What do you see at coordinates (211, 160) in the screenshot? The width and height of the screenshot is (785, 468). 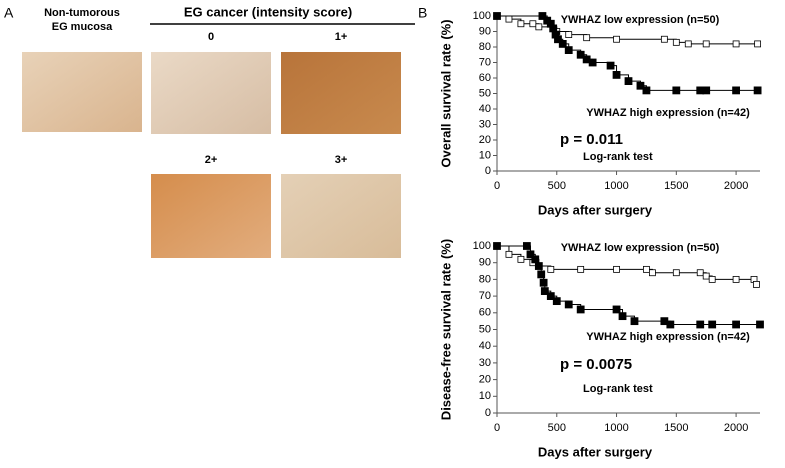 I see `score-label: 2+` at bounding box center [211, 160].